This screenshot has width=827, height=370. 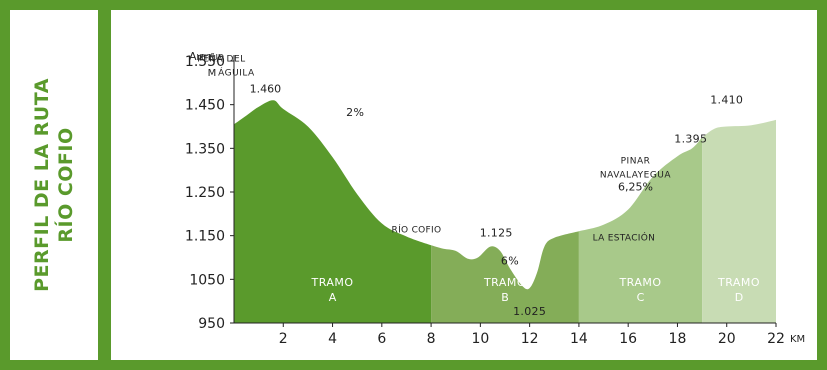 I want to click on annotation-peak-1125: 1.125, so click(x=496, y=233).